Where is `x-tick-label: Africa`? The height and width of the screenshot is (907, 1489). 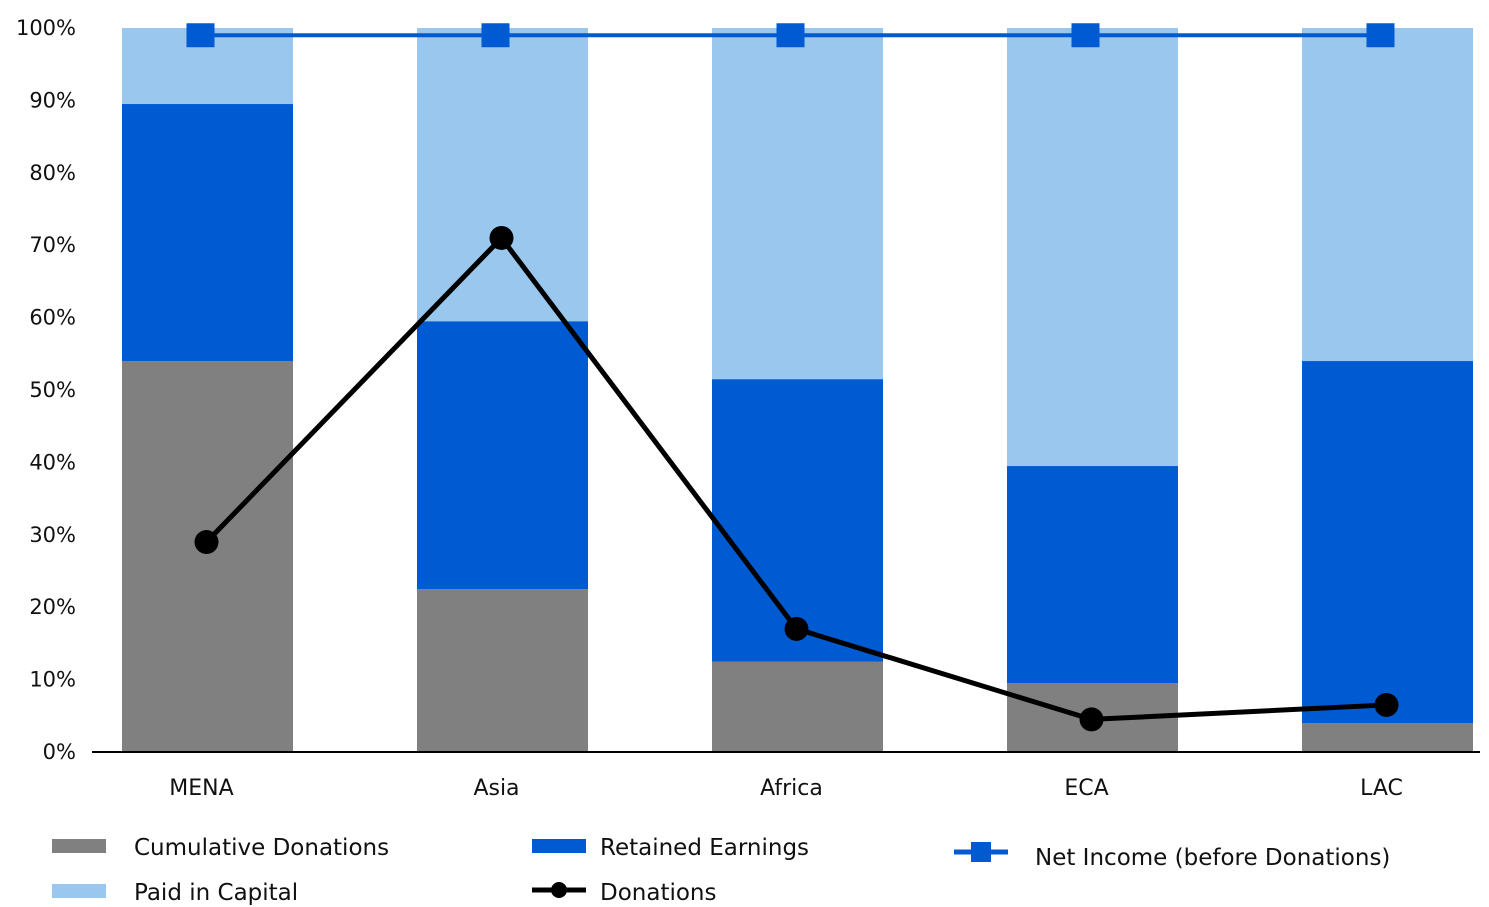 x-tick-label: Africa is located at coordinates (791, 788).